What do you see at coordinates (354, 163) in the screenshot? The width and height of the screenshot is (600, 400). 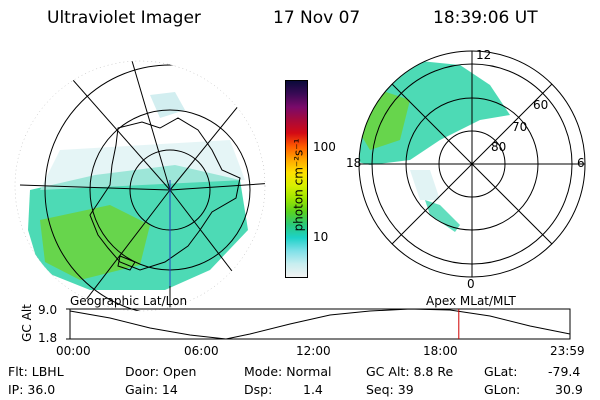 I see `mlt-label-18: 18` at bounding box center [354, 163].